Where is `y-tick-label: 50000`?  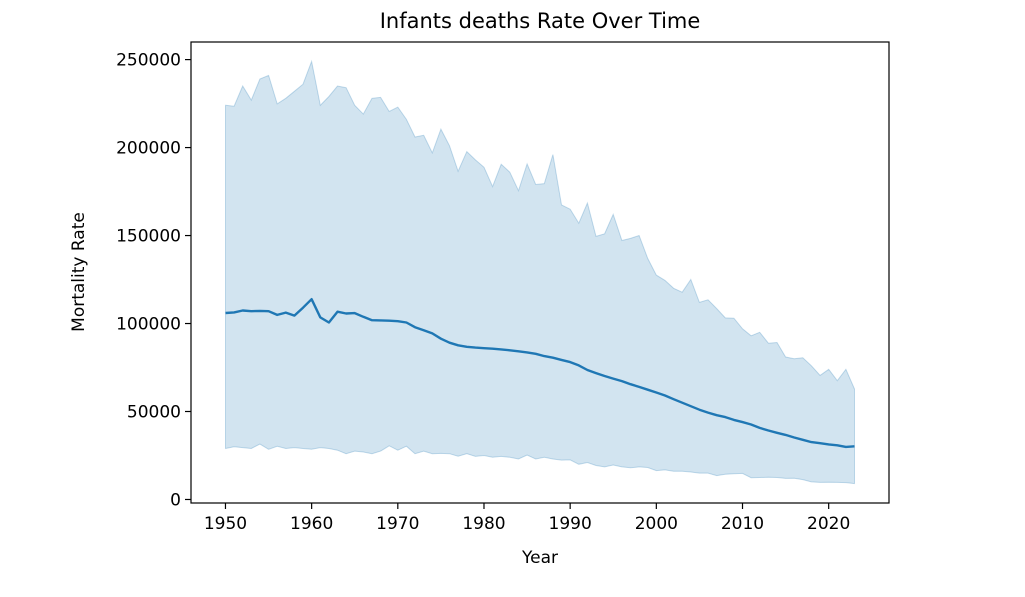 y-tick-label: 50000 is located at coordinates (154, 413).